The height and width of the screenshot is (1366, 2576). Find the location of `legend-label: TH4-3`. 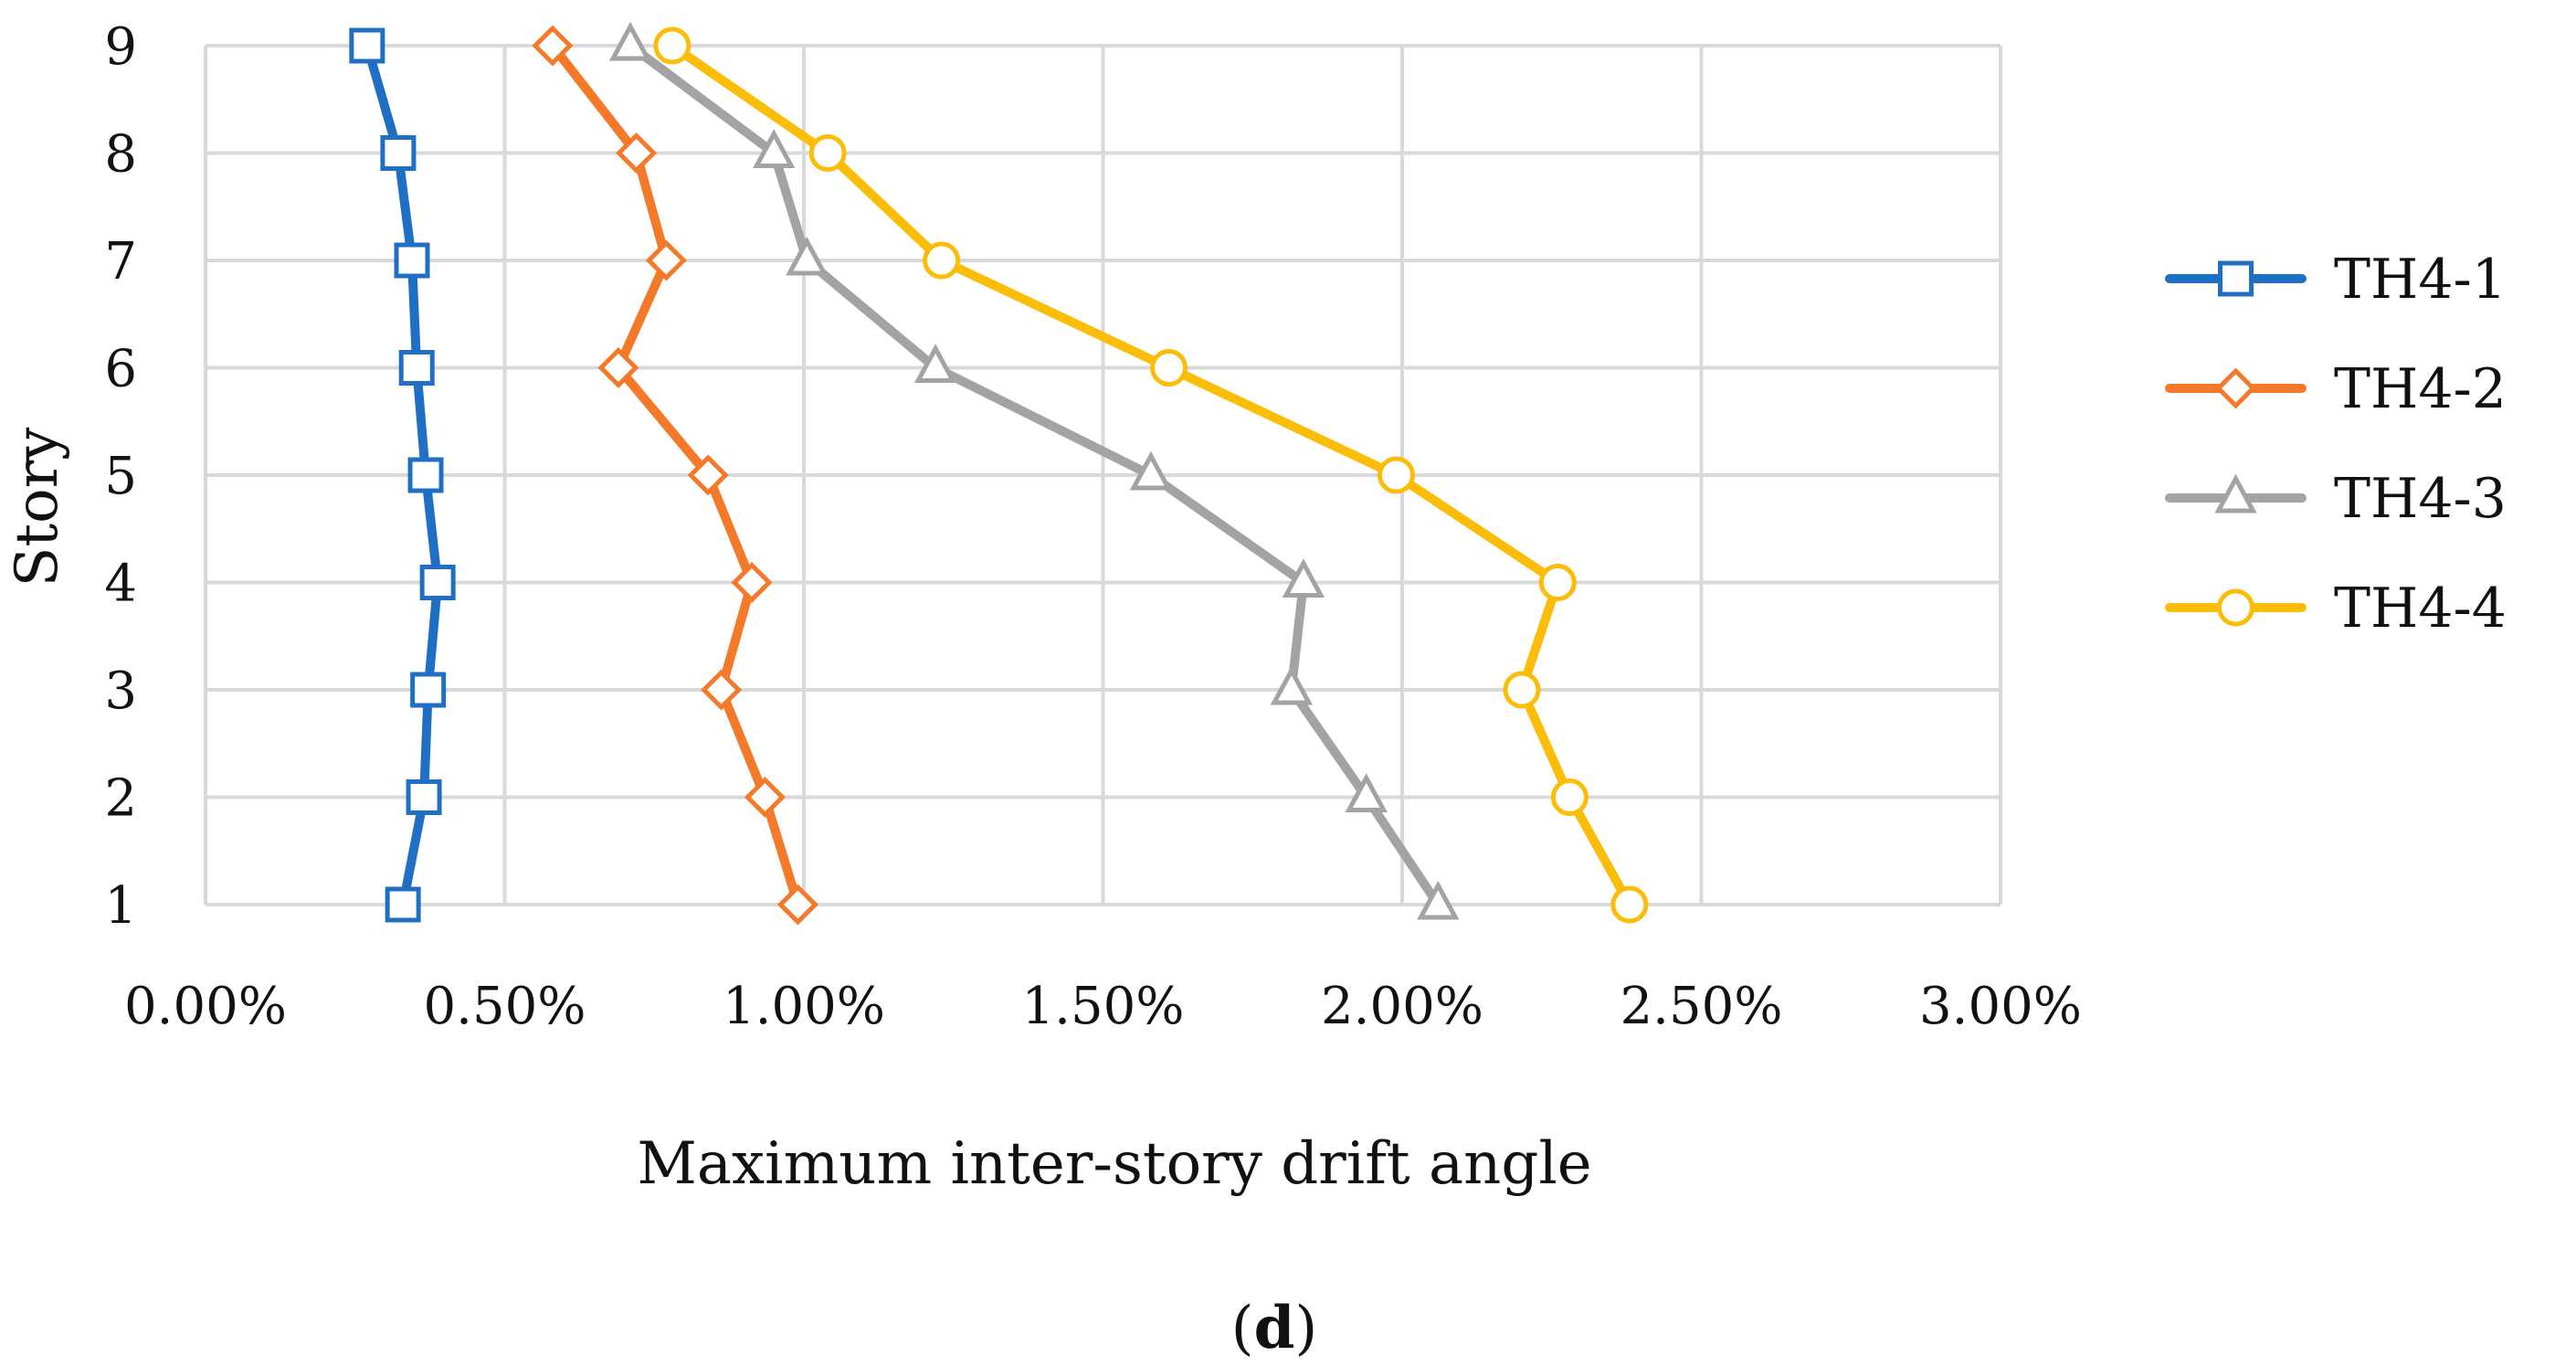

legend-label: TH4-3 is located at coordinates (2420, 499).